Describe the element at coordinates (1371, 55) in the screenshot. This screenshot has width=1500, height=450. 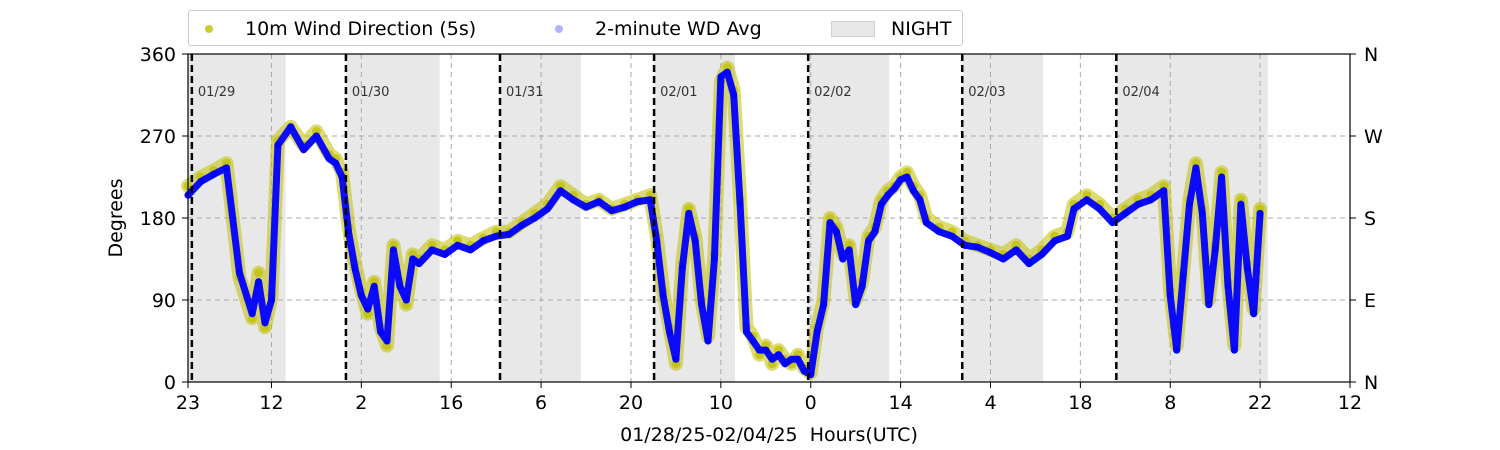
I see `y-right-tick-label: N` at that location.